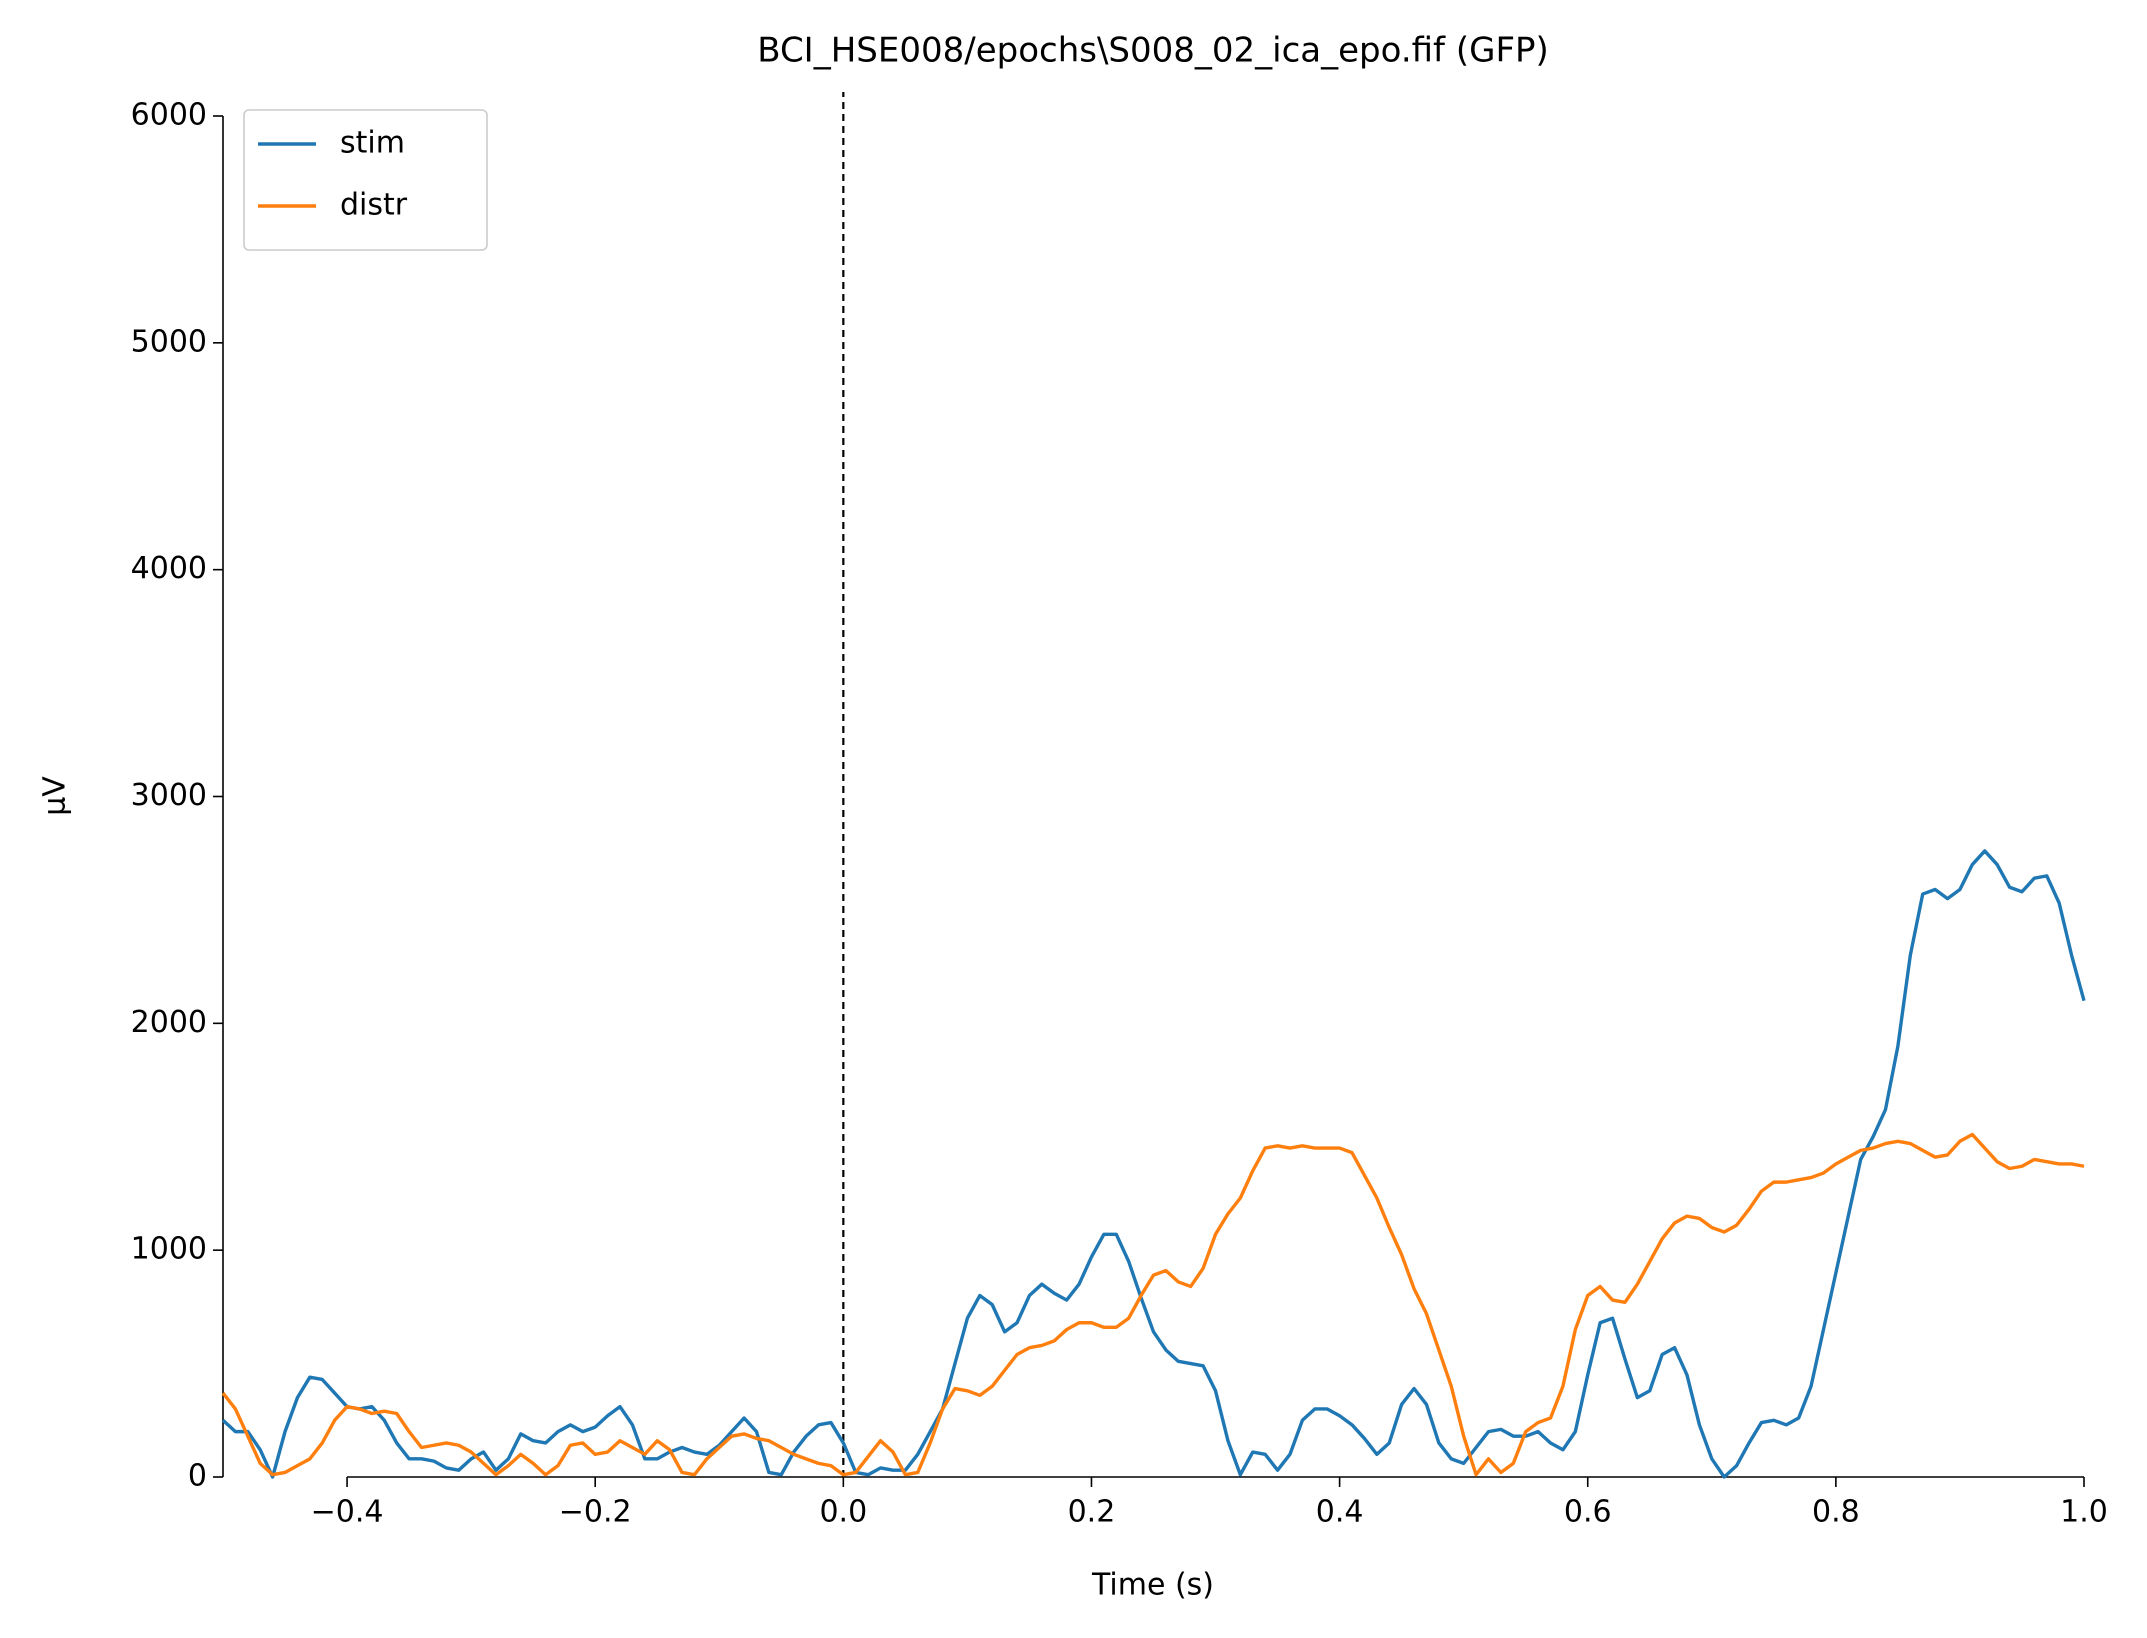 The width and height of the screenshot is (2147, 1638). Describe the element at coordinates (169, 1022) in the screenshot. I see `y-tick-label: 2000` at that location.